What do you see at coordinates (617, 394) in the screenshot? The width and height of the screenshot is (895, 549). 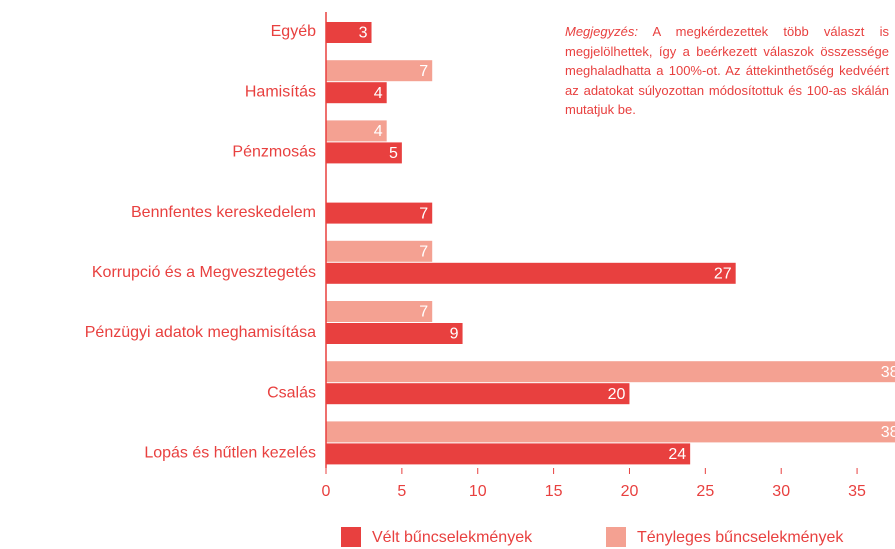 I see `value-label: 20` at bounding box center [617, 394].